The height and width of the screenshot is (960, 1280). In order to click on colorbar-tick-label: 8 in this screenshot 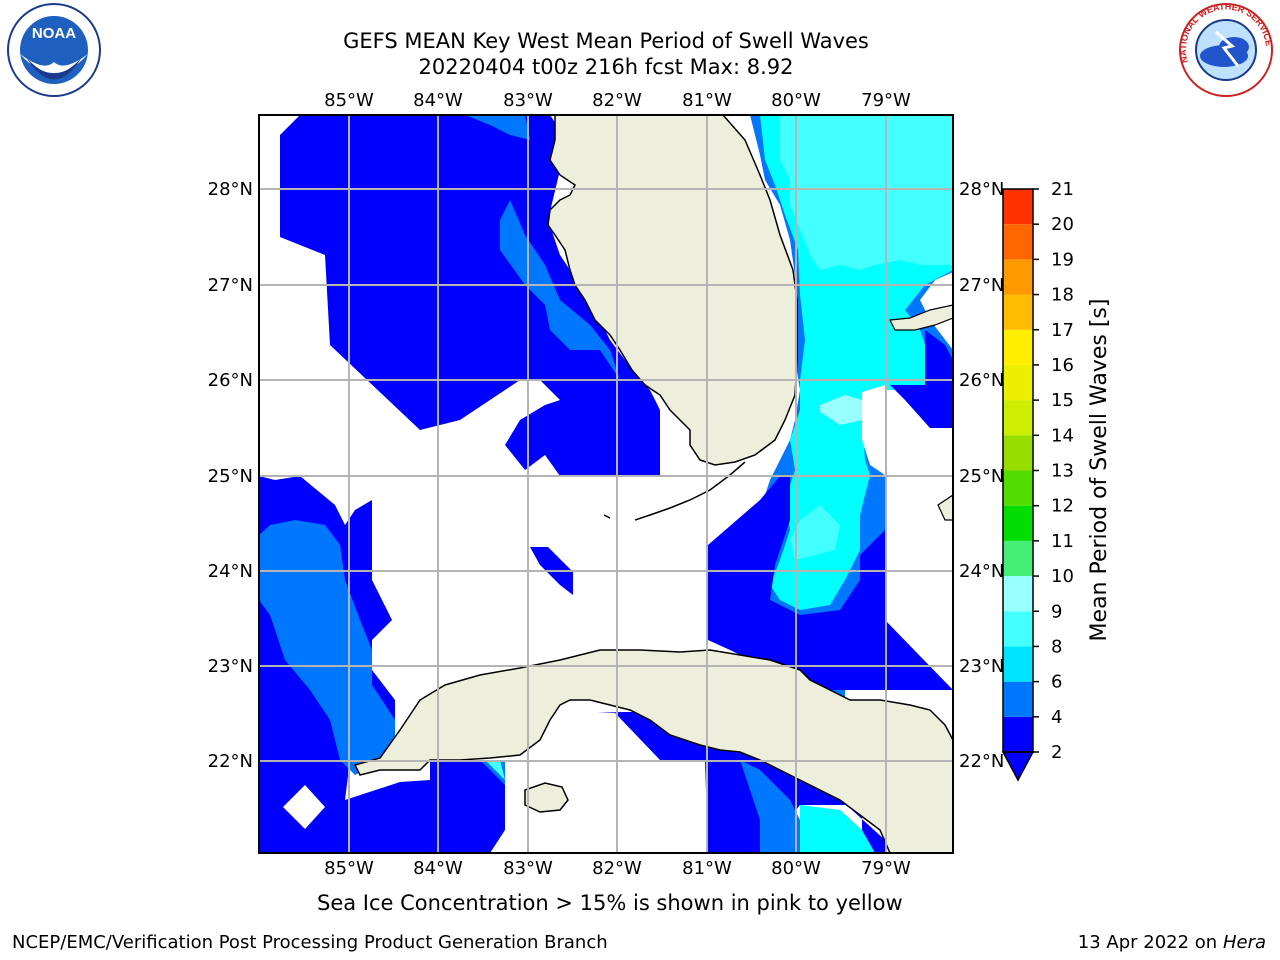, I will do `click(1056, 646)`.